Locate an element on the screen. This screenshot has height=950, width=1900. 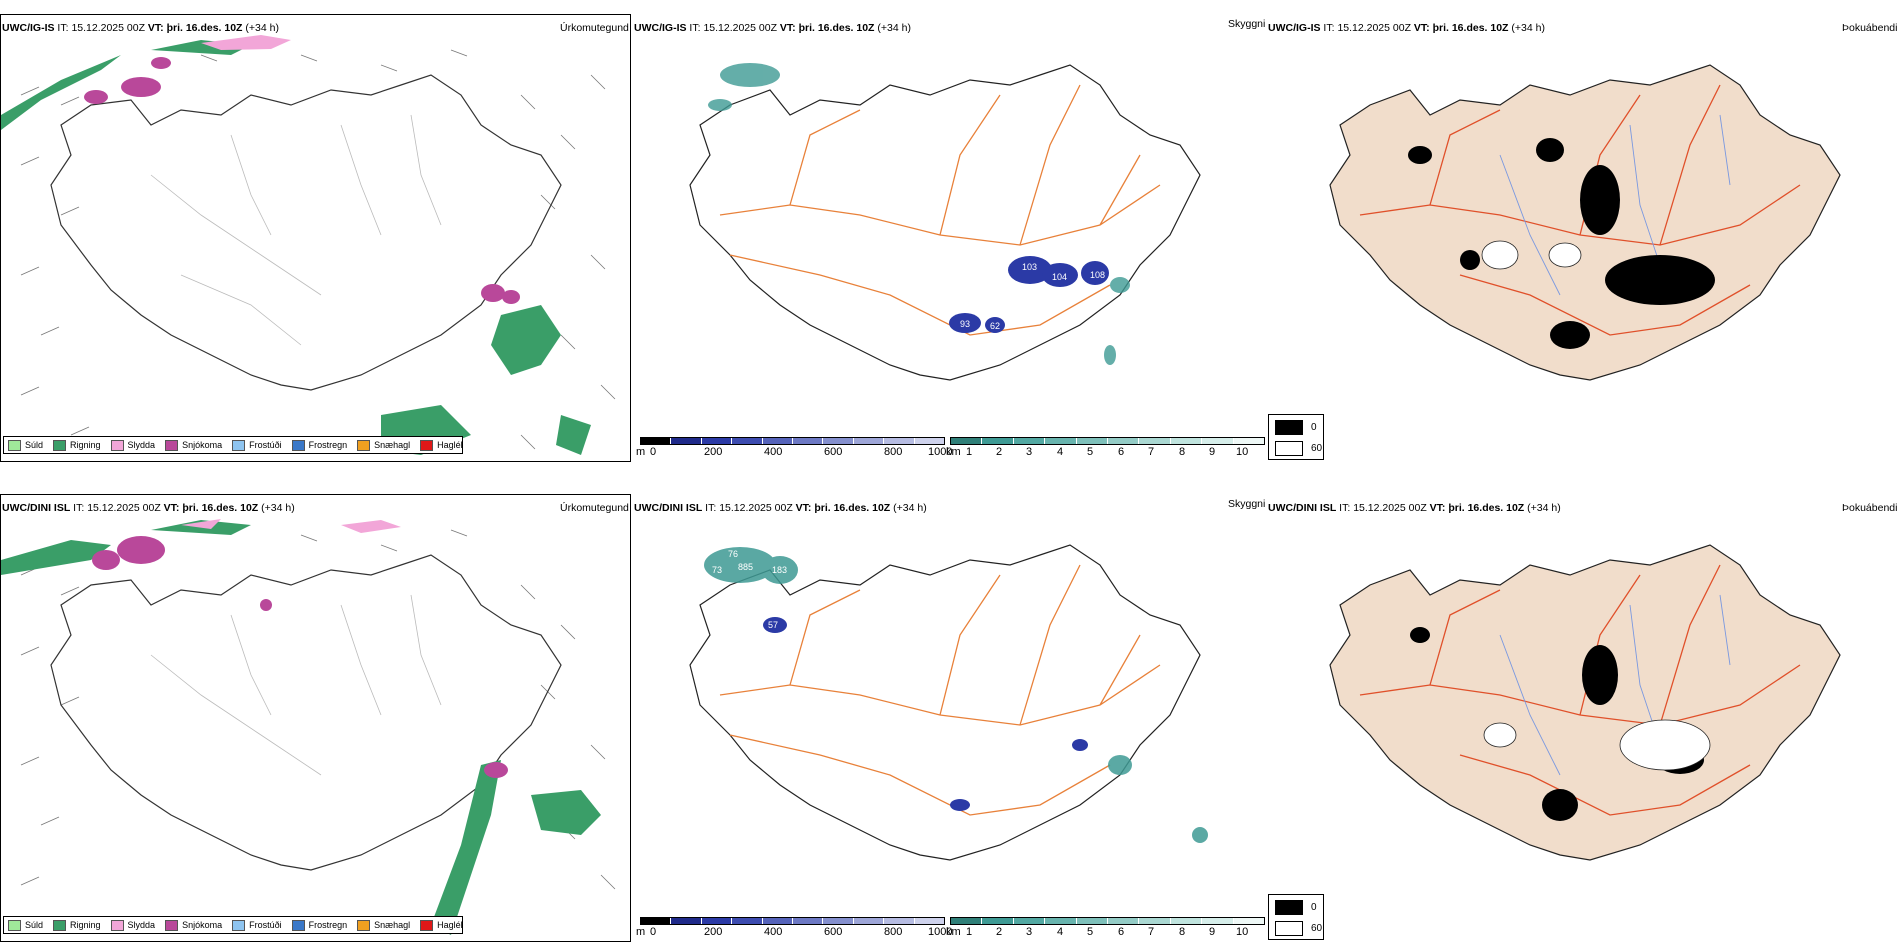
cloud-label: 93 is located at coordinates (965, 324).